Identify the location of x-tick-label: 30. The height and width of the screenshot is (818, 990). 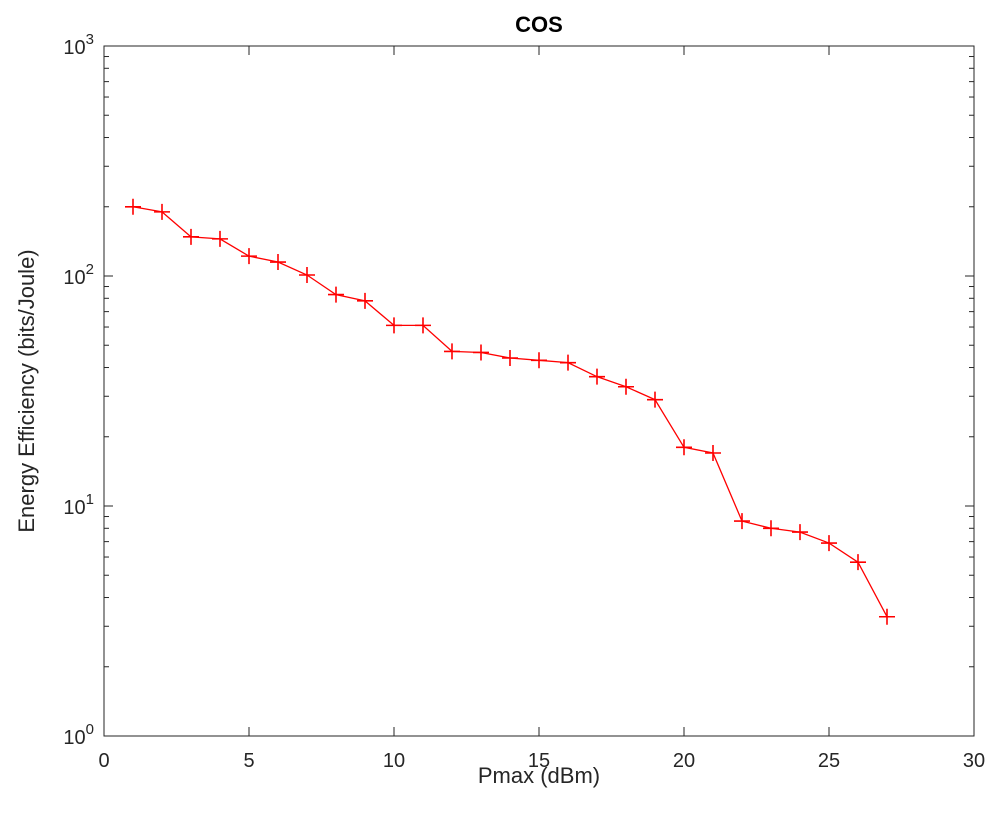
(974, 761).